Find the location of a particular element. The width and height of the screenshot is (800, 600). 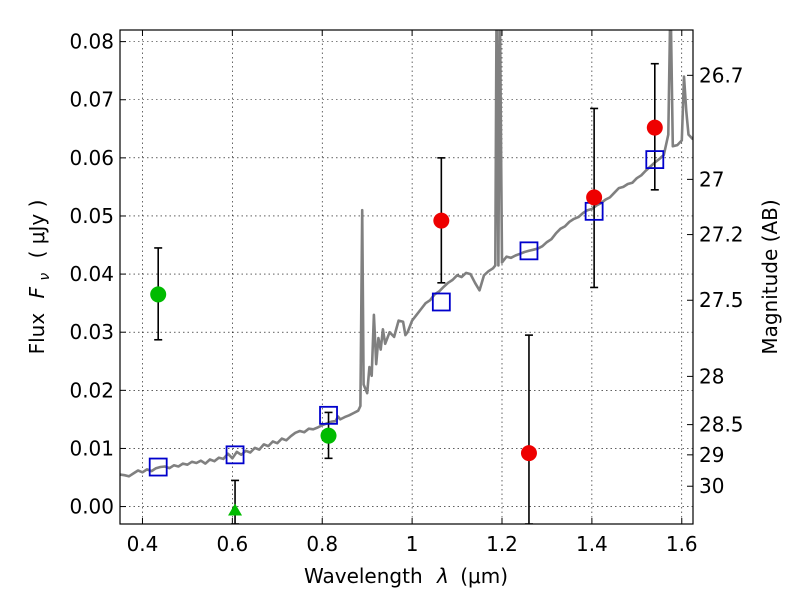

x-tick-label: 0.6 is located at coordinates (232, 544).